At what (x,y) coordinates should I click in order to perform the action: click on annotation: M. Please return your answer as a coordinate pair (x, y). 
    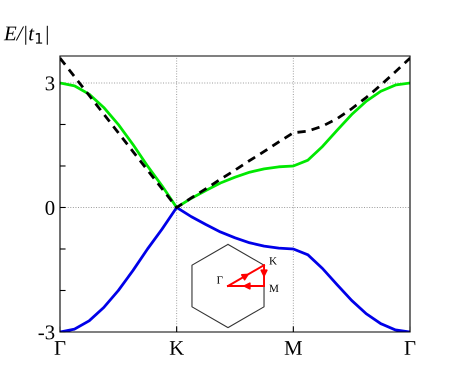
    Looking at the image, I should click on (274, 288).